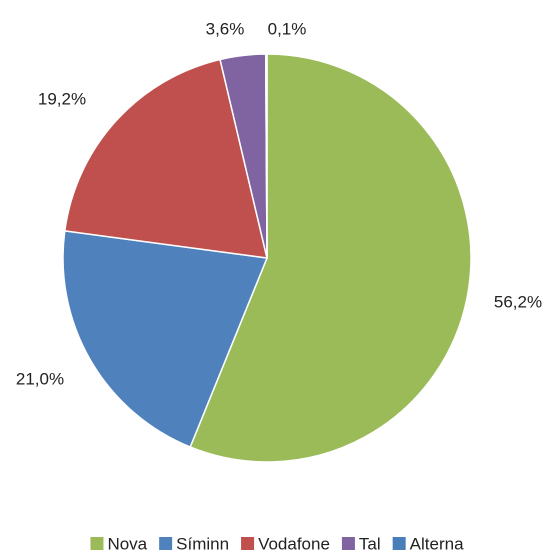 The height and width of the screenshot is (553, 554). What do you see at coordinates (202, 543) in the screenshot?
I see `legend-label: Síminn` at bounding box center [202, 543].